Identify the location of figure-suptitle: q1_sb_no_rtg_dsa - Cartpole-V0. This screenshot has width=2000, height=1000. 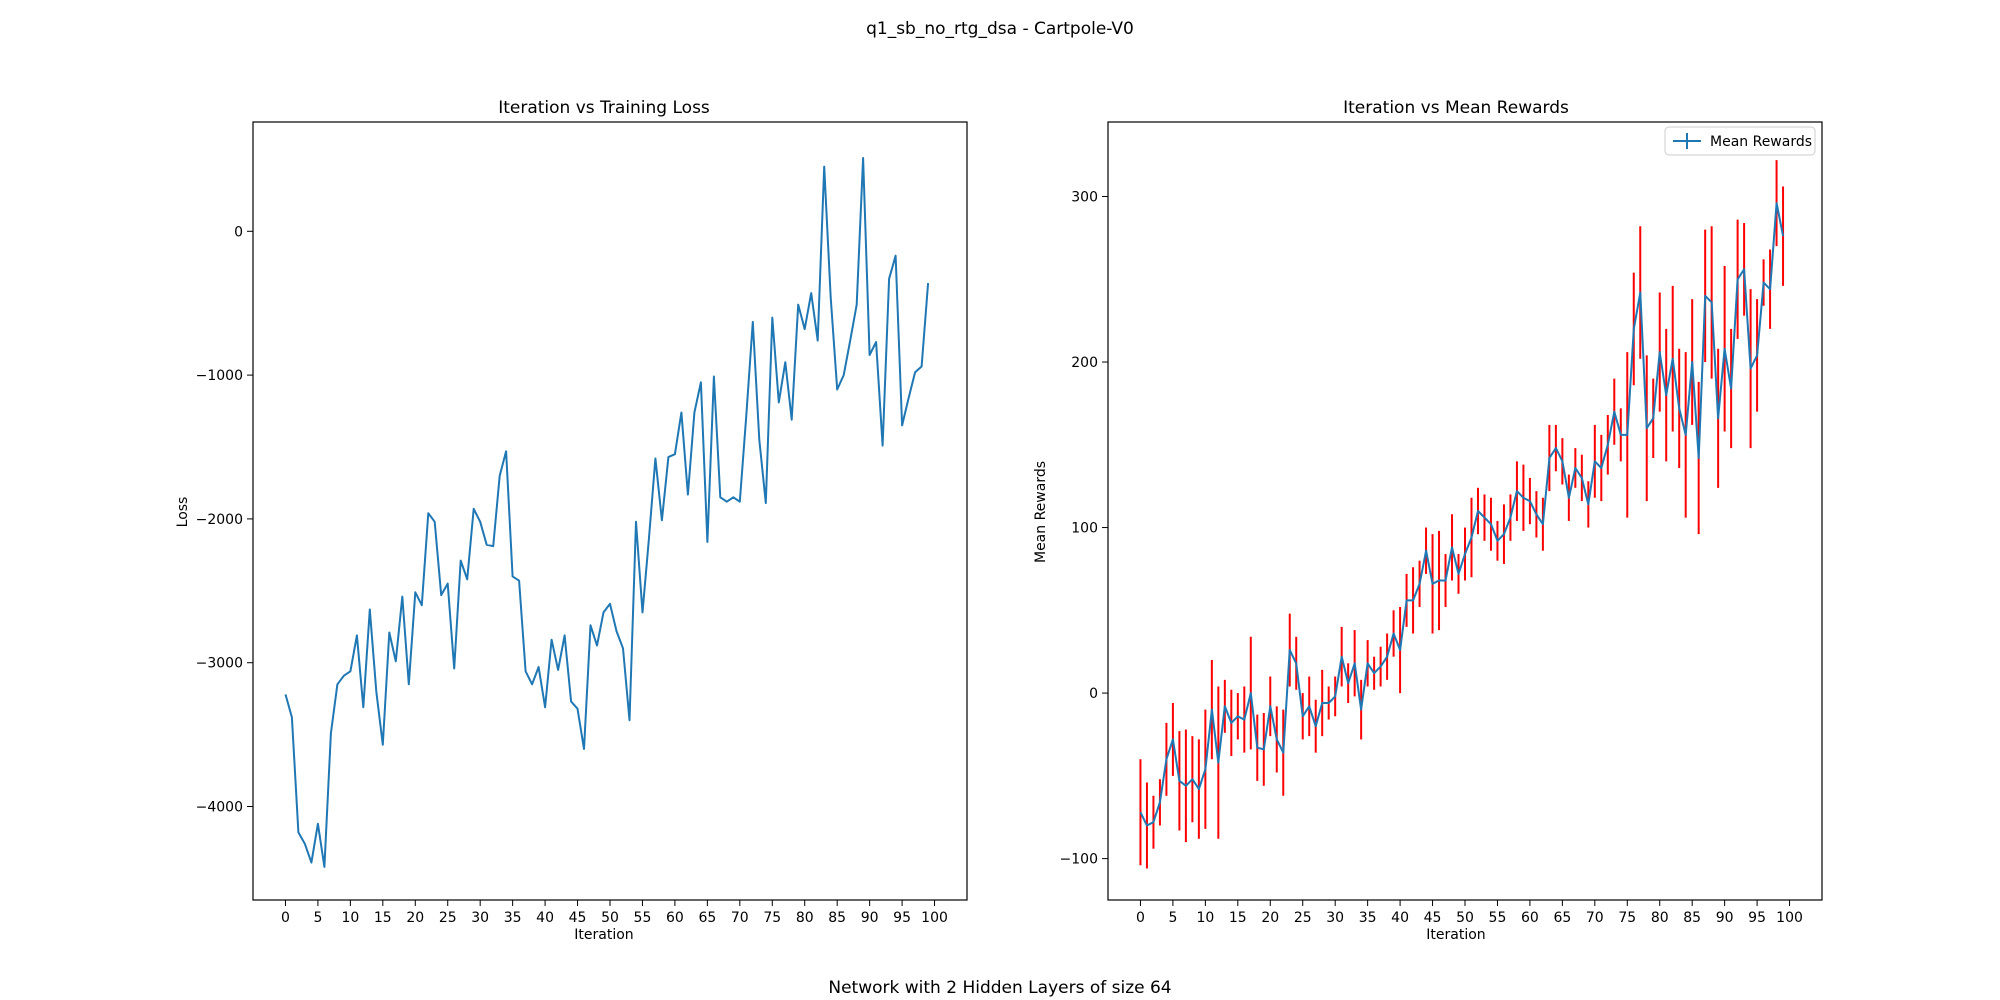
(1000, 29).